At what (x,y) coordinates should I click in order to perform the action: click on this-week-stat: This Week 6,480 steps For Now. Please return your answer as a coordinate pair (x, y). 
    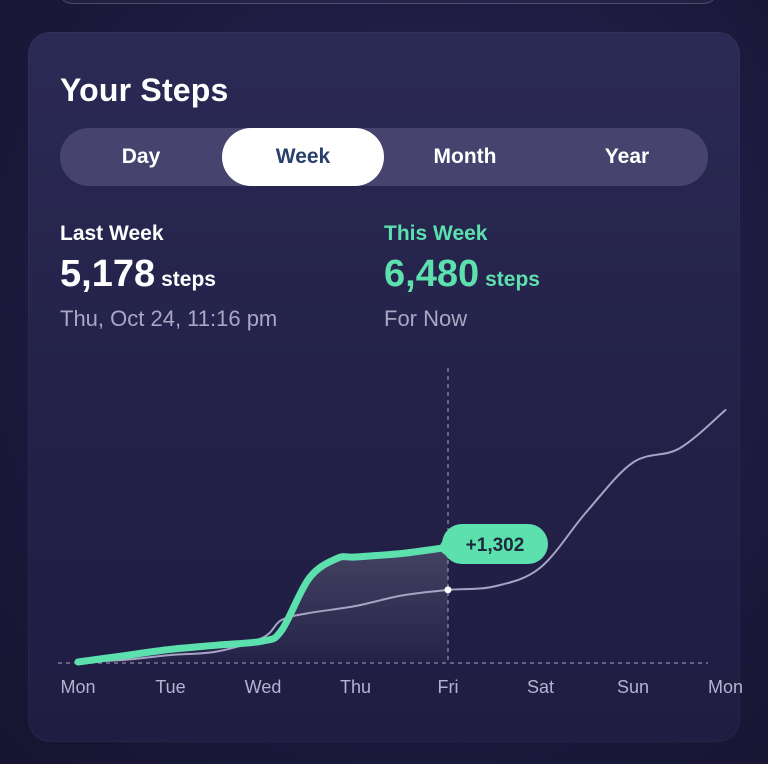
    Looking at the image, I should click on (462, 277).